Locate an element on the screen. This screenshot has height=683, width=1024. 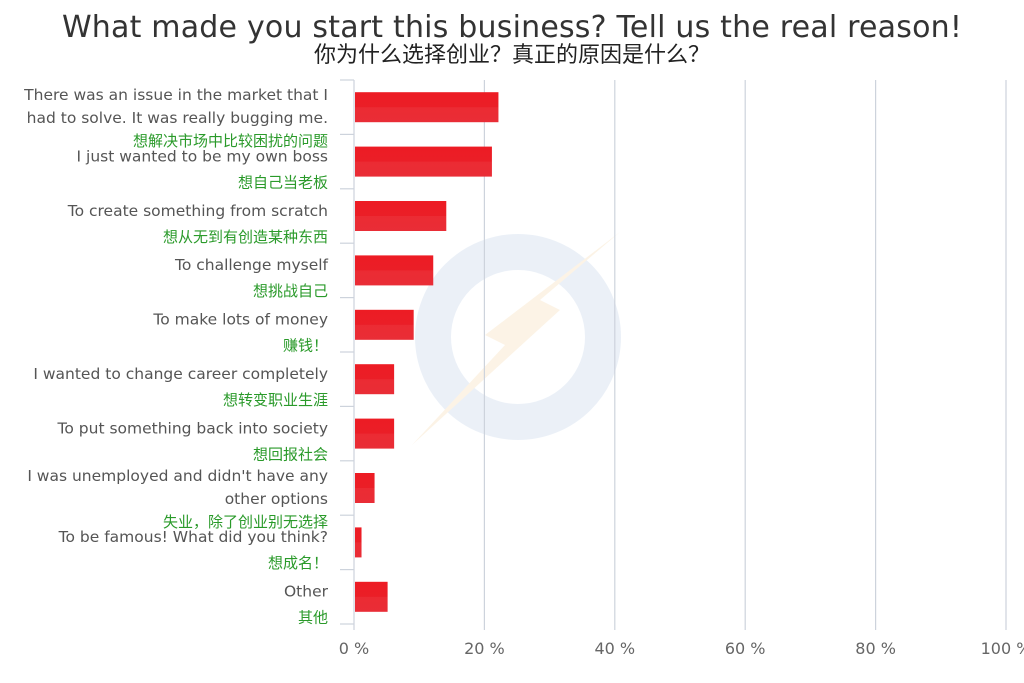
category-label-en: I was unemployed and didn't have any is located at coordinates (177, 476).